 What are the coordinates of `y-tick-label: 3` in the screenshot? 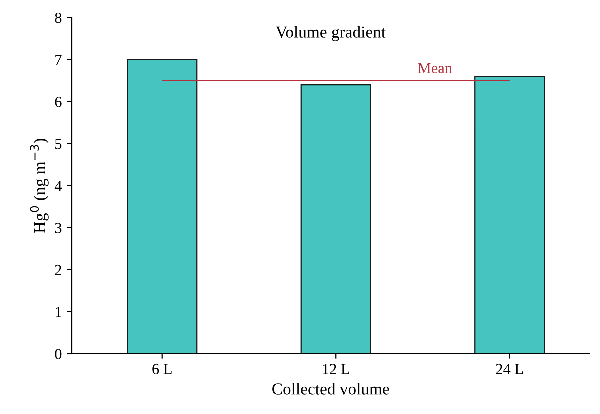 It's located at (58, 228).